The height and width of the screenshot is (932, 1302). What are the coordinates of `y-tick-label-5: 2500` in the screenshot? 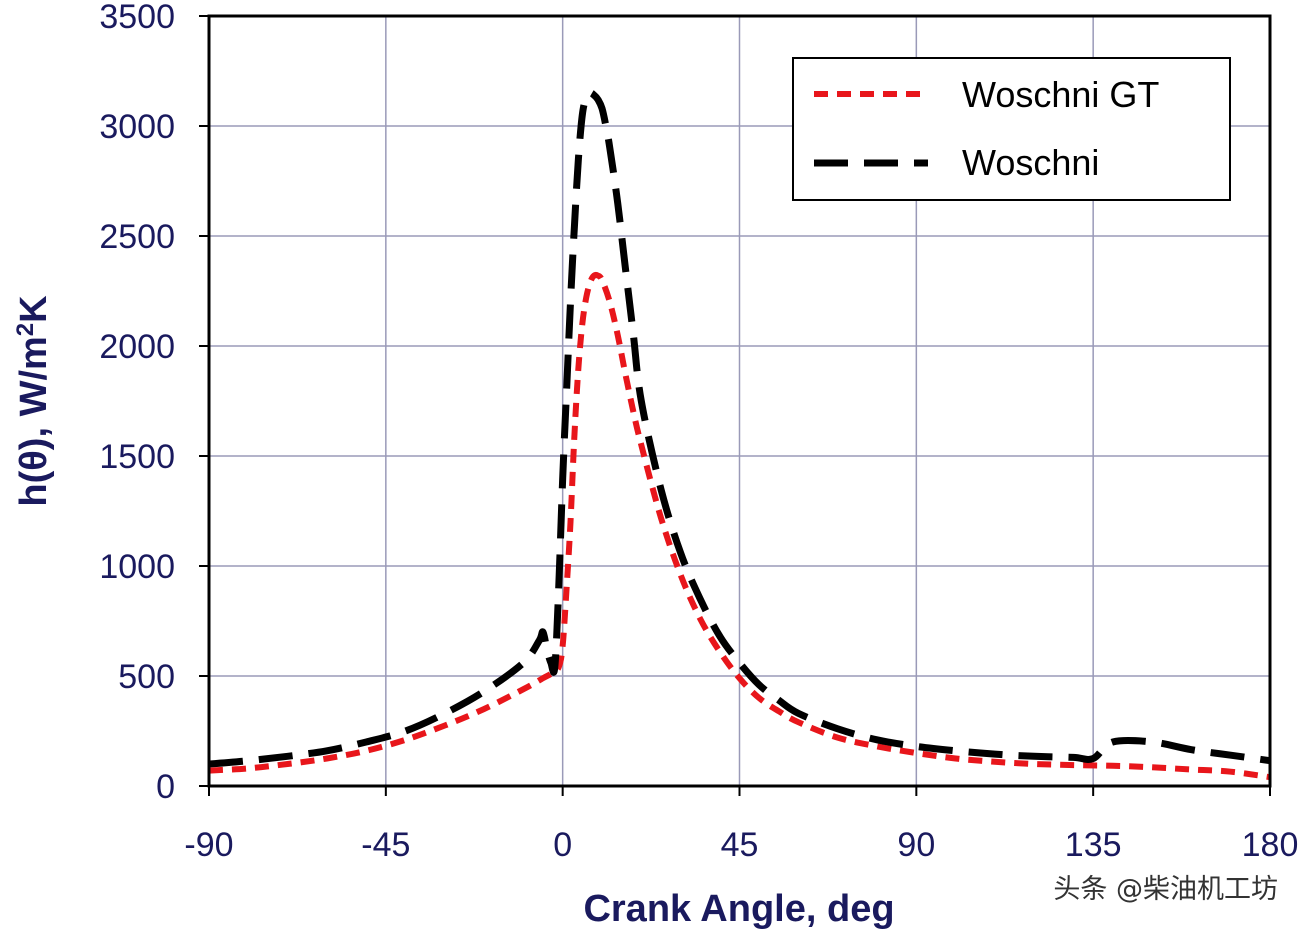 It's located at (137, 237).